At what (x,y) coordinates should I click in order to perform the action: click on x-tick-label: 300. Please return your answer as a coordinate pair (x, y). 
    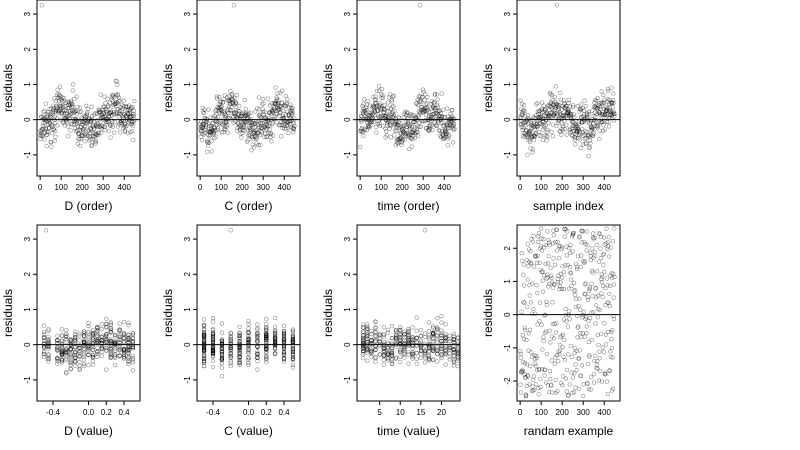
    Looking at the image, I should click on (424, 187).